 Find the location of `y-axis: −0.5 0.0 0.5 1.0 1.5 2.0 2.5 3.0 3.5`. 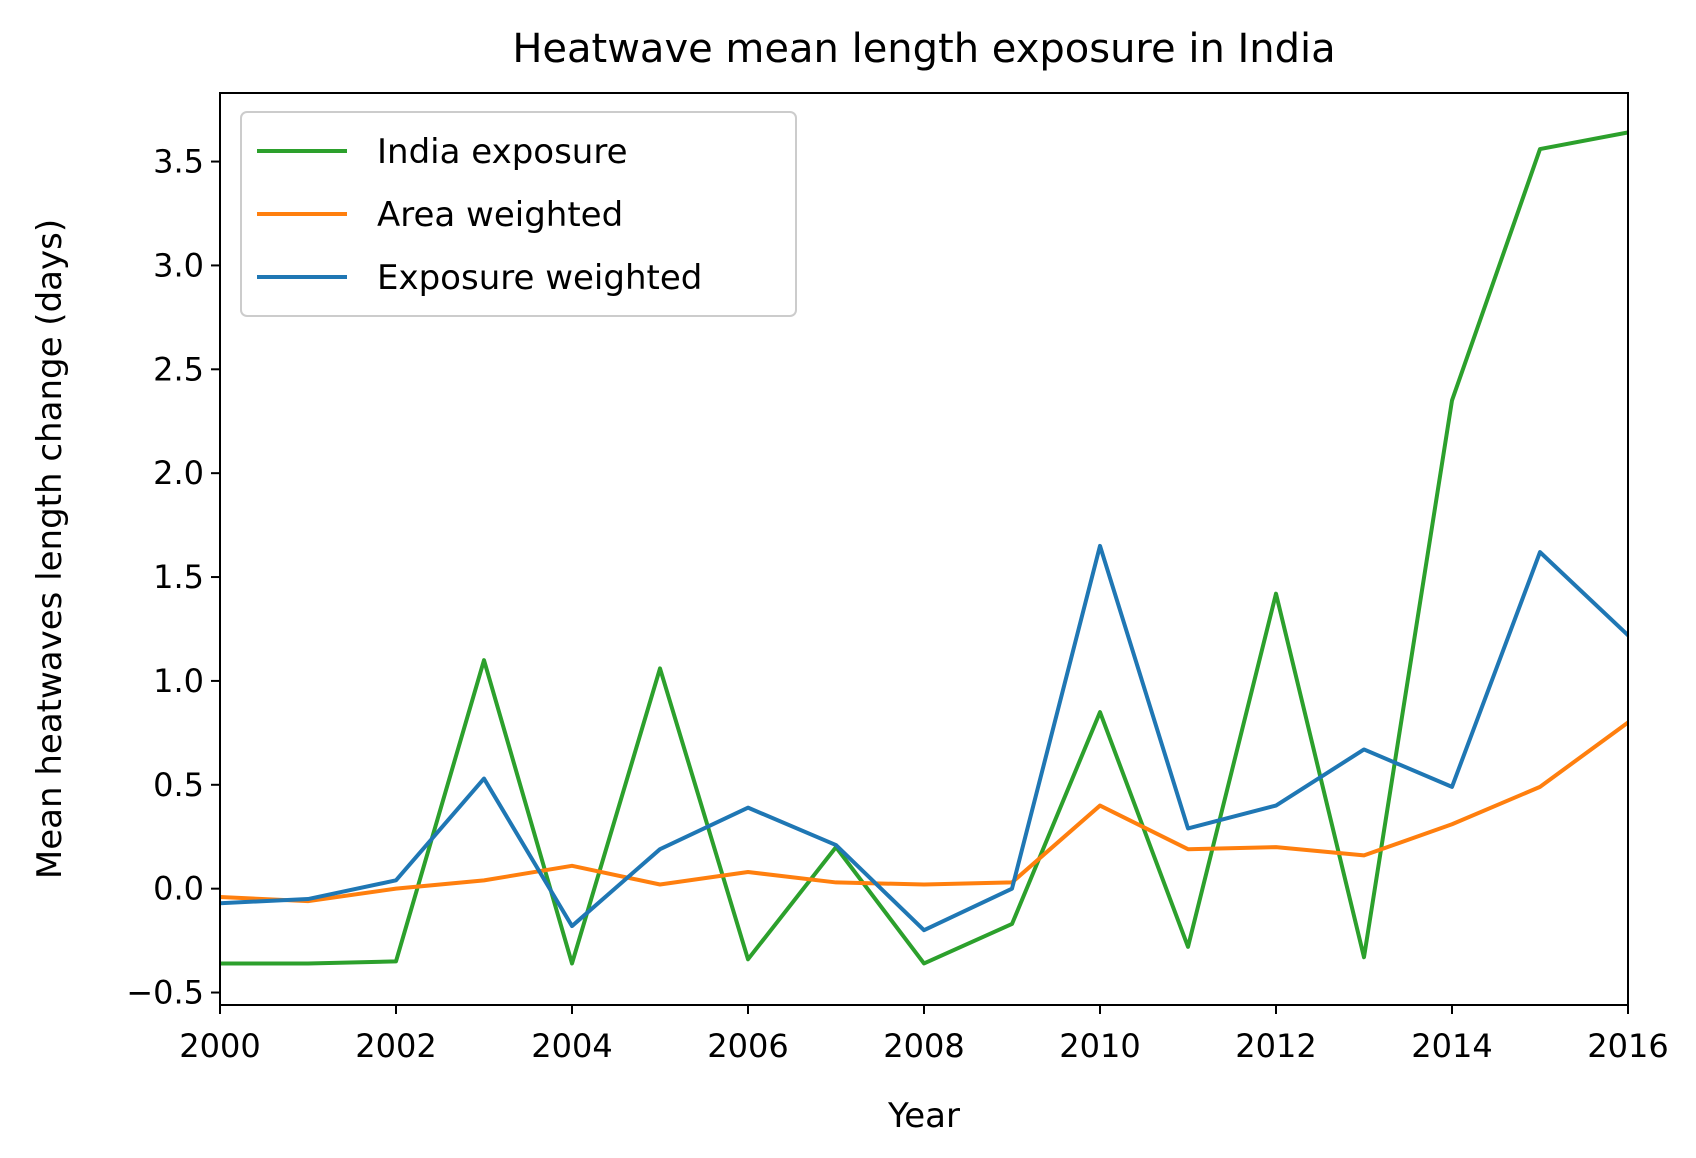

y-axis: −0.5 0.0 0.5 1.0 1.5 2.0 2.5 3.0 3.5 is located at coordinates (173, 577).